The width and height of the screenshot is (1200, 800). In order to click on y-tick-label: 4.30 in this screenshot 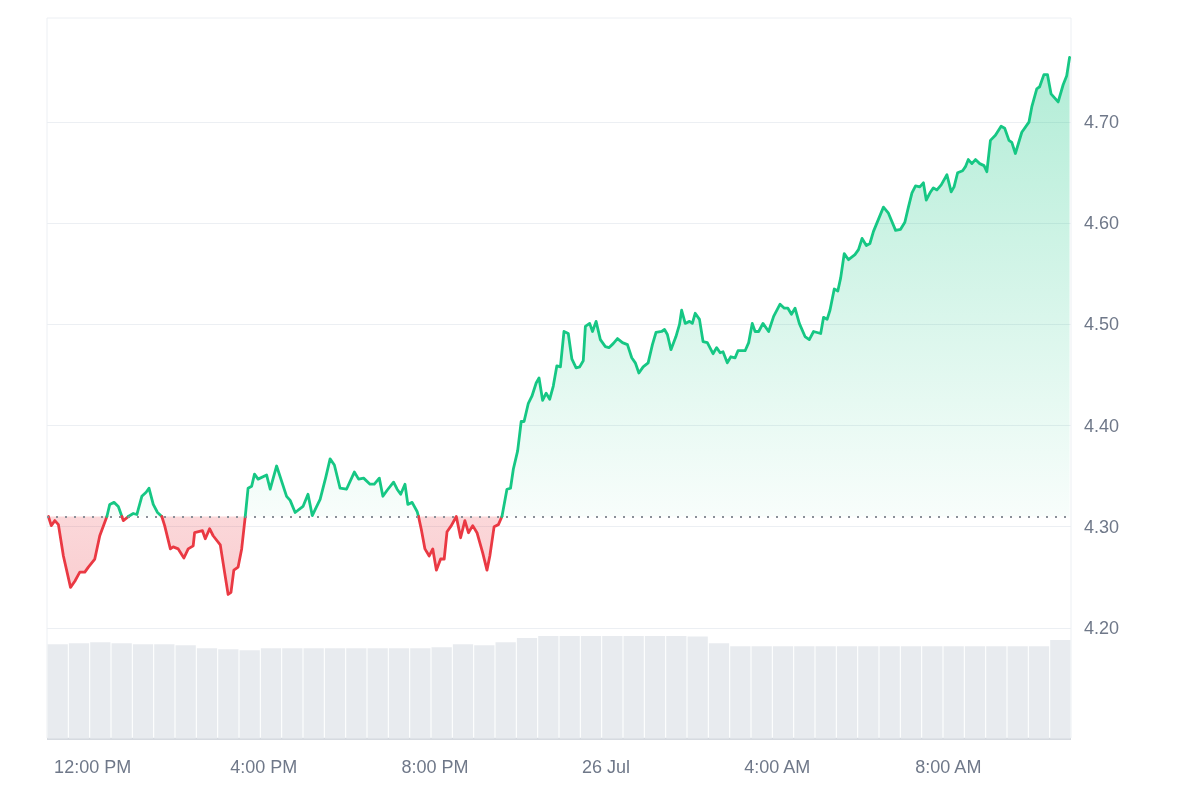, I will do `click(1102, 526)`.